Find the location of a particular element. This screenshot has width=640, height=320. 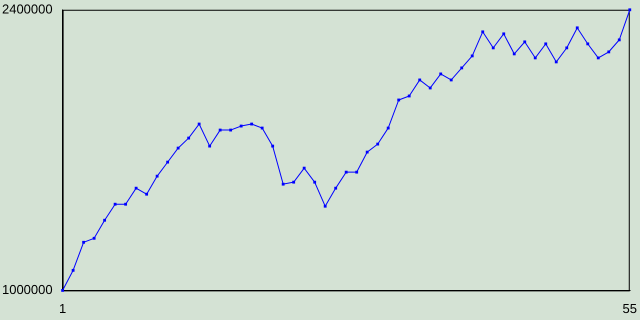

x-tick-label: 55 is located at coordinates (630, 308).